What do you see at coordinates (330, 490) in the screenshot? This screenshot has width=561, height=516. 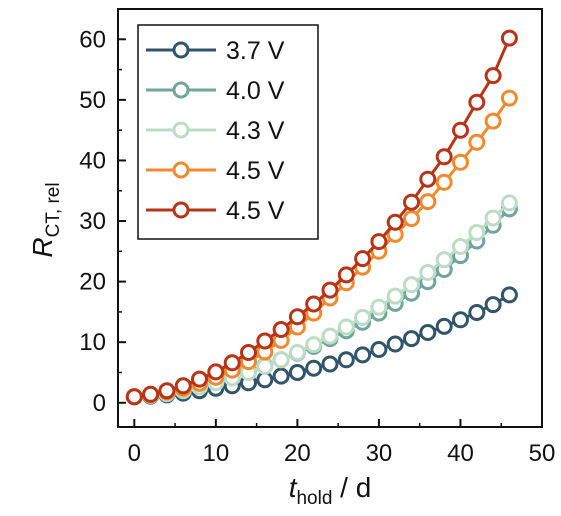 I see `x-axis-title: thold / d` at bounding box center [330, 490].